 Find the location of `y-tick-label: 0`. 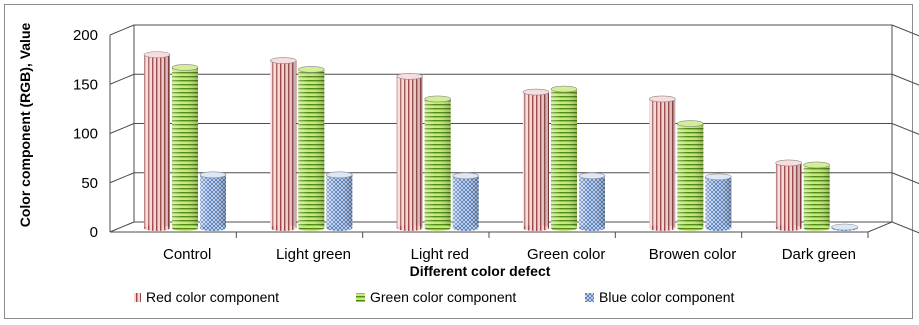

y-tick-label: 0 is located at coordinates (94, 232).